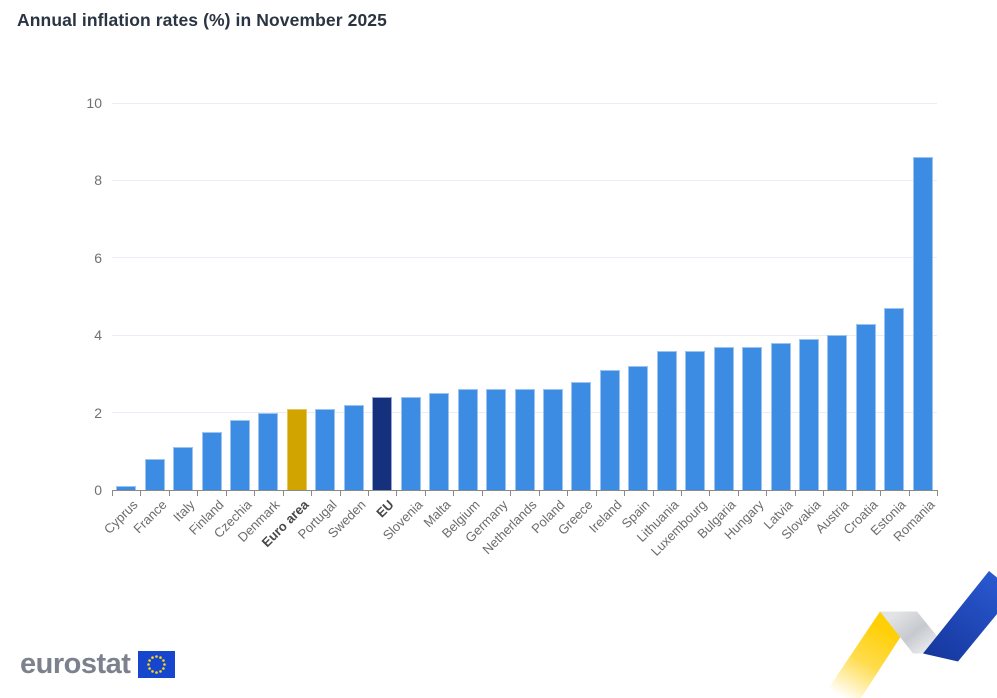  I want to click on eu-flag-icon, so click(157, 664).